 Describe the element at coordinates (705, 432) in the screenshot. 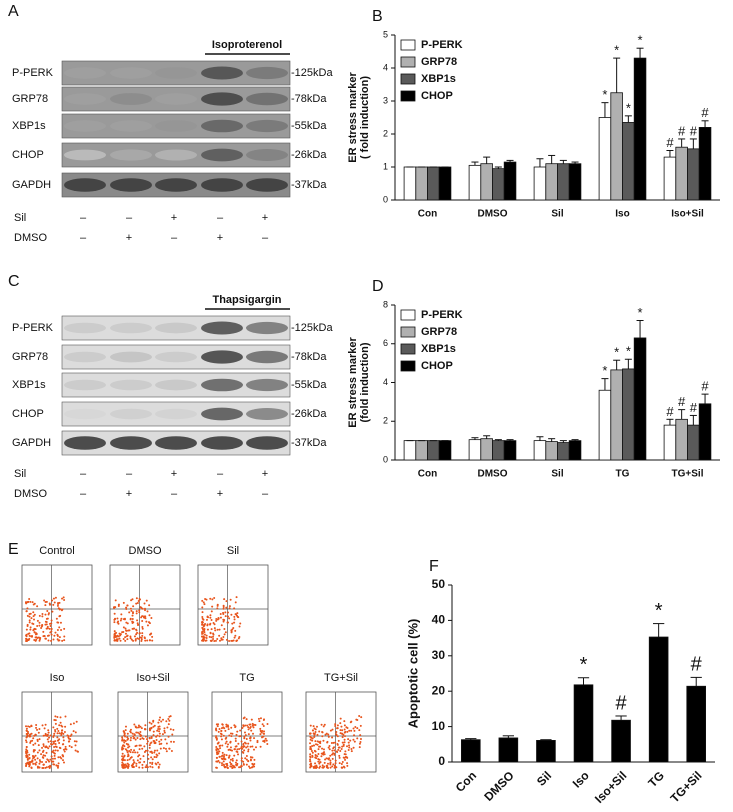

I see `bar` at that location.